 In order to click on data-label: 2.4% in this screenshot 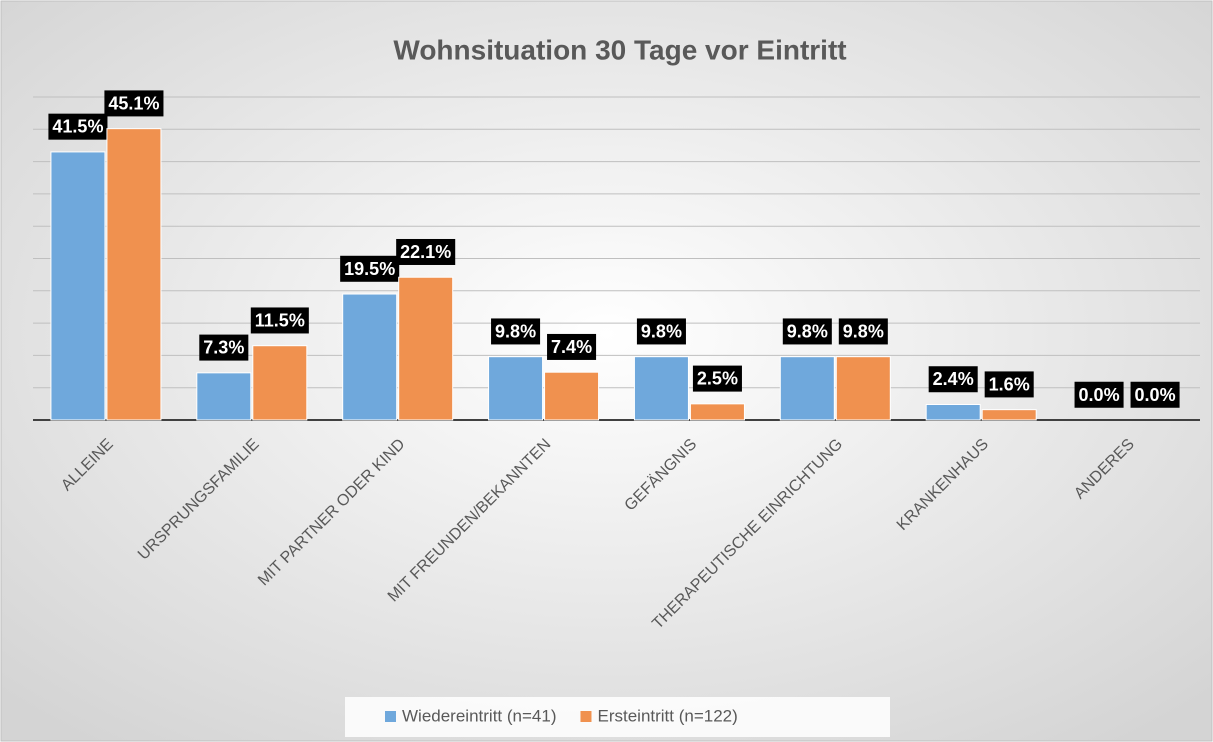, I will do `click(953, 379)`.